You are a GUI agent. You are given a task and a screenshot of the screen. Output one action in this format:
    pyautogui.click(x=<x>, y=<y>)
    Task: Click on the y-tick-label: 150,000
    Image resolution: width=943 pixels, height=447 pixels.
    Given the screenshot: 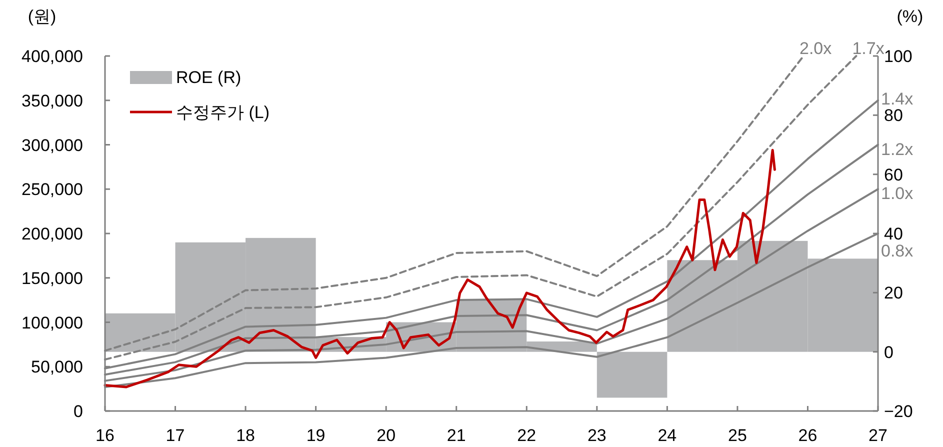 What is the action you would take?
    pyautogui.click(x=52, y=278)
    